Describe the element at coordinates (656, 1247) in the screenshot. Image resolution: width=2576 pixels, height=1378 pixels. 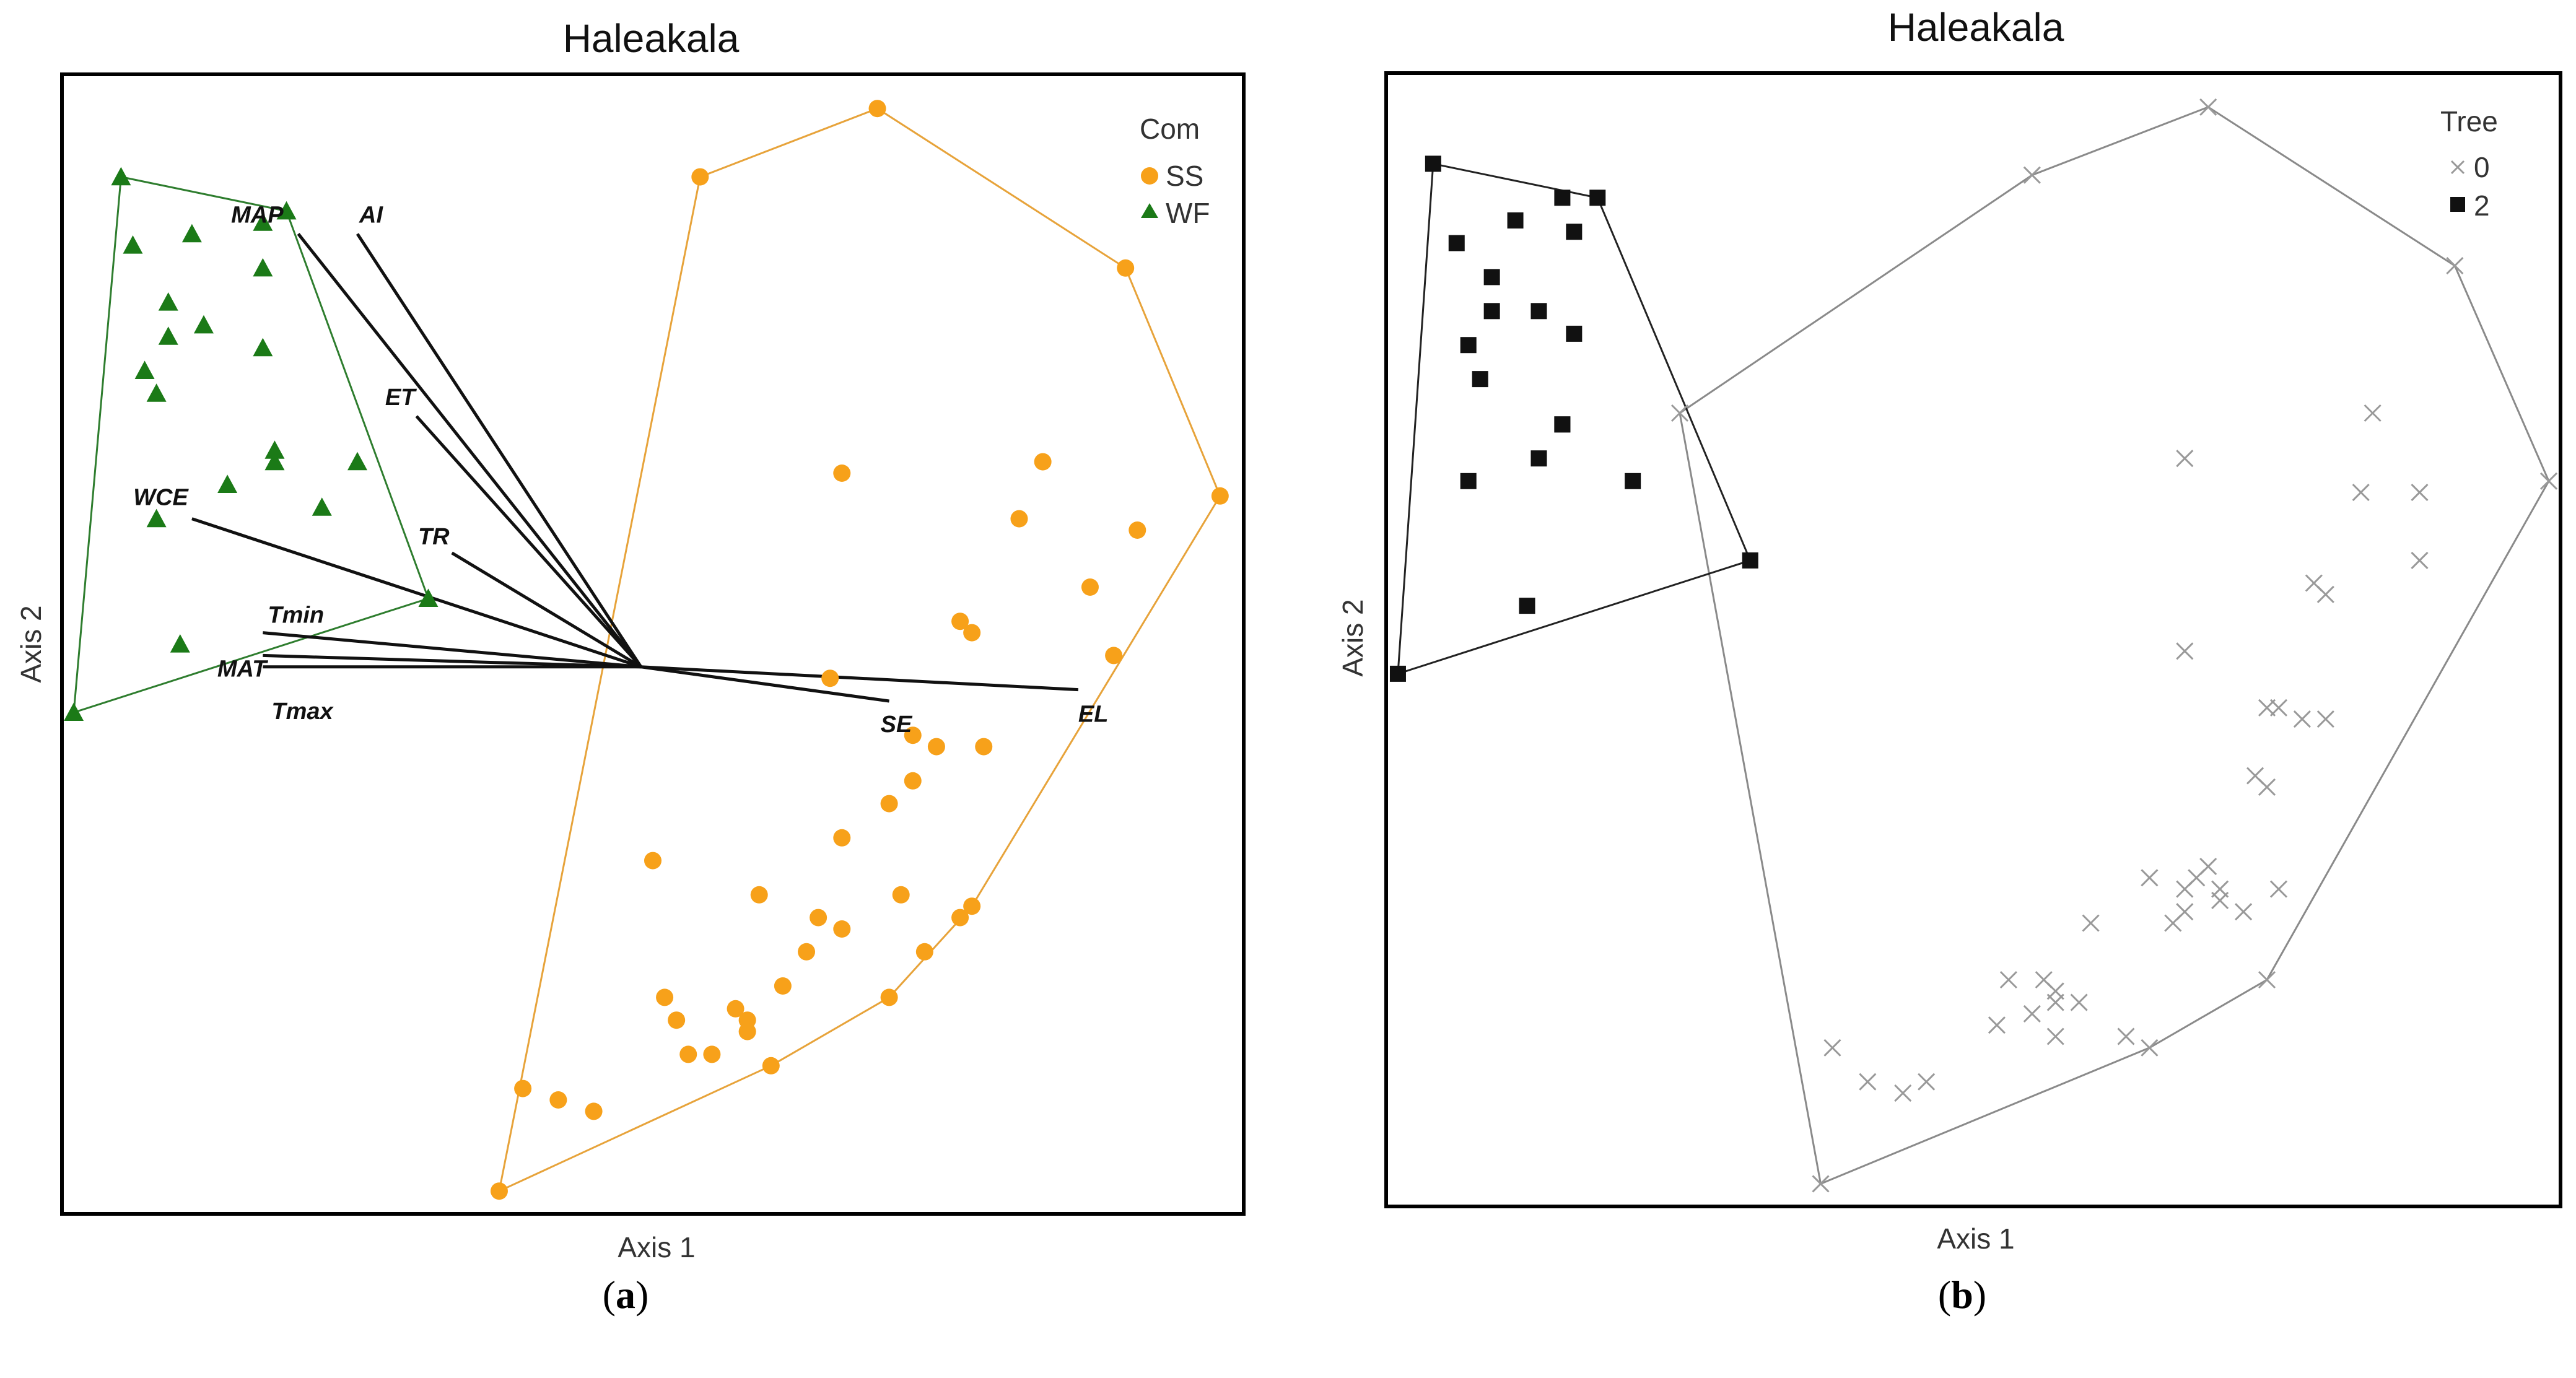
I see `panel-a-x-axis-label: Axis 1` at that location.